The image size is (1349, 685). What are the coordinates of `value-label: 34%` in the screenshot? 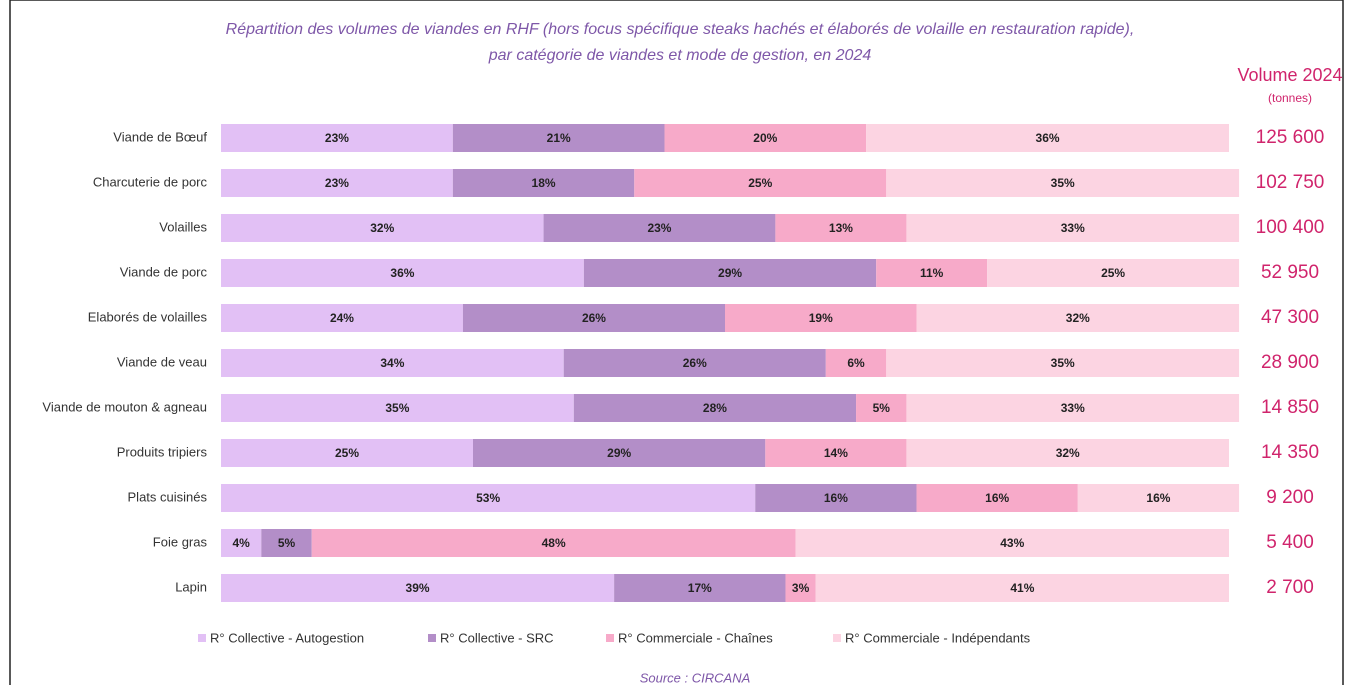 It's located at (392, 363).